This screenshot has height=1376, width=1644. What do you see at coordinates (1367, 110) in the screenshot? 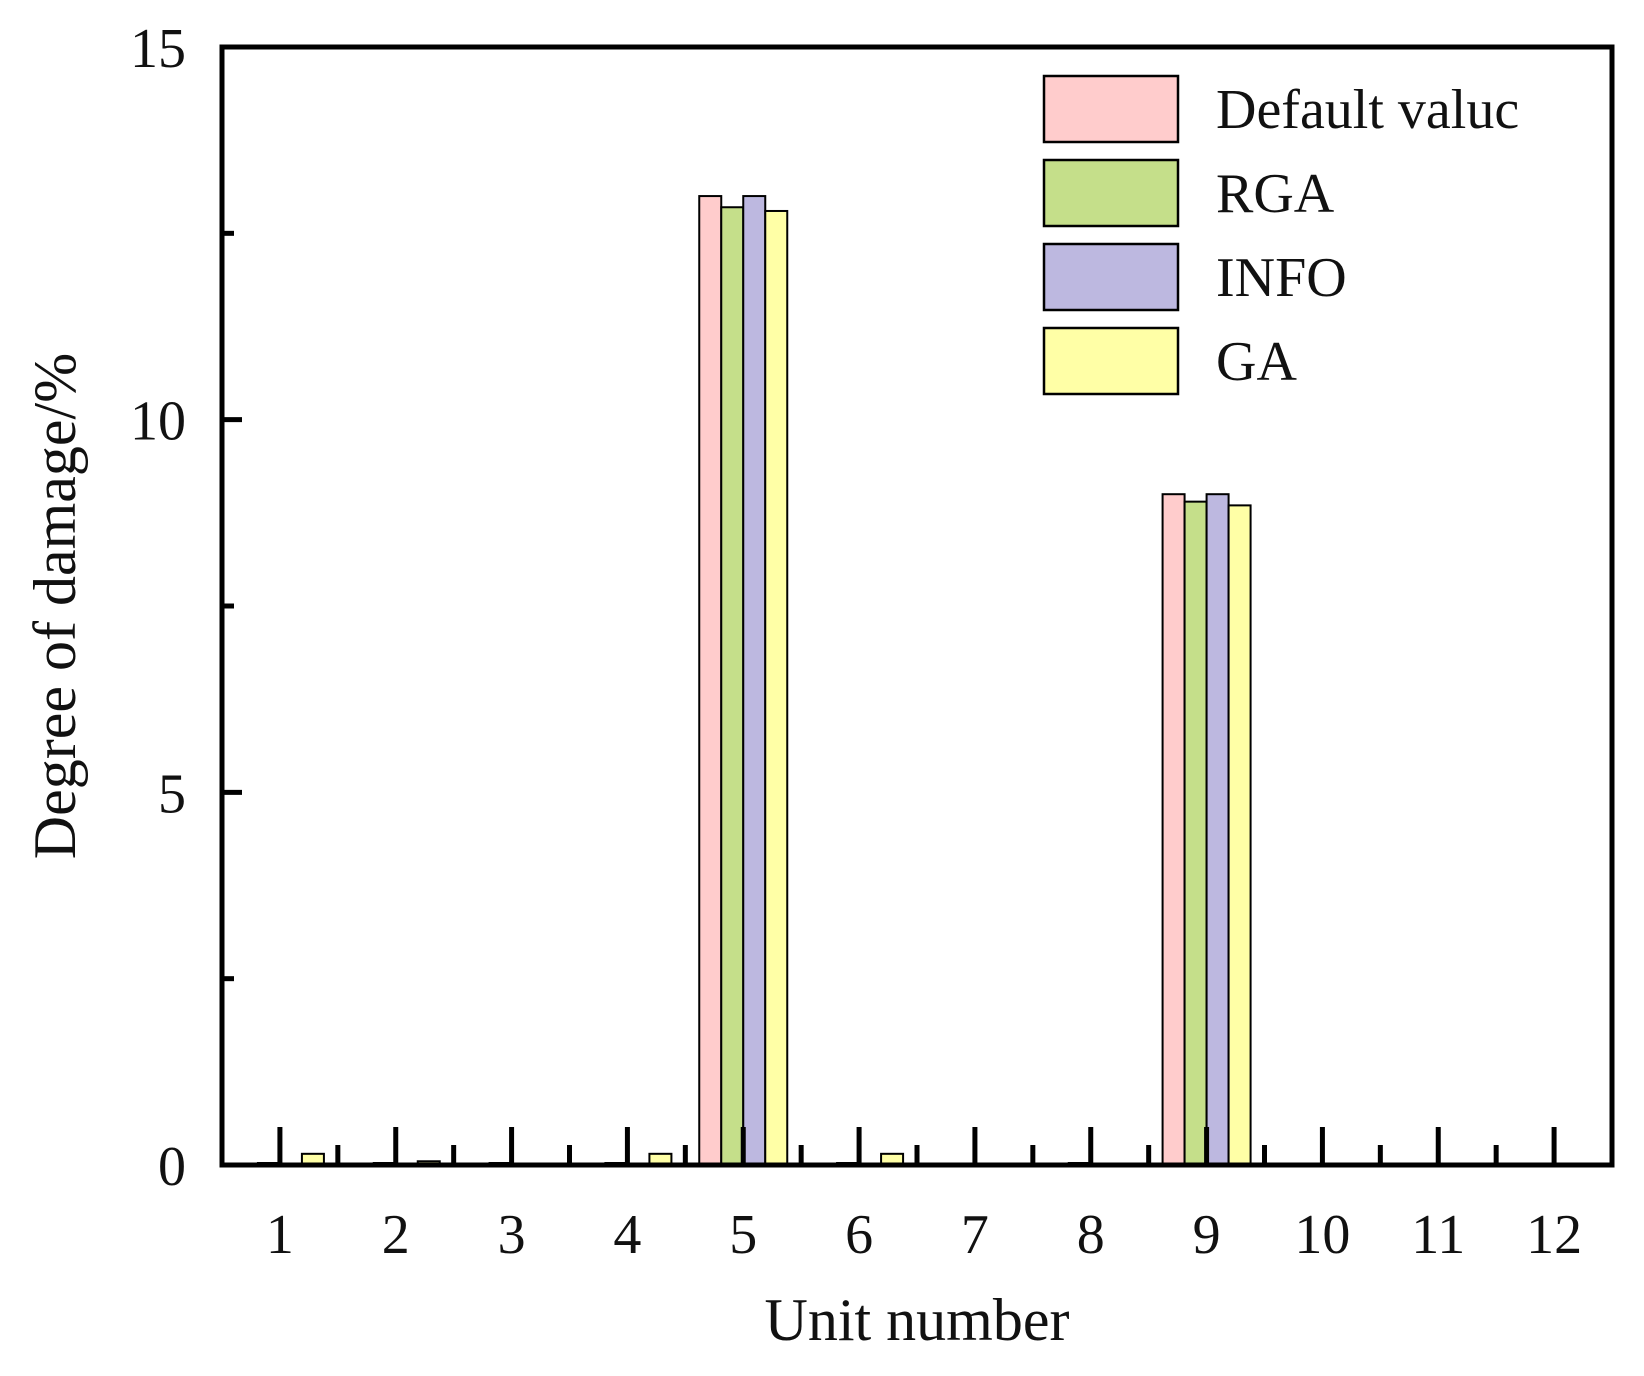
I see `legend-label: Default valuc` at bounding box center [1367, 110].